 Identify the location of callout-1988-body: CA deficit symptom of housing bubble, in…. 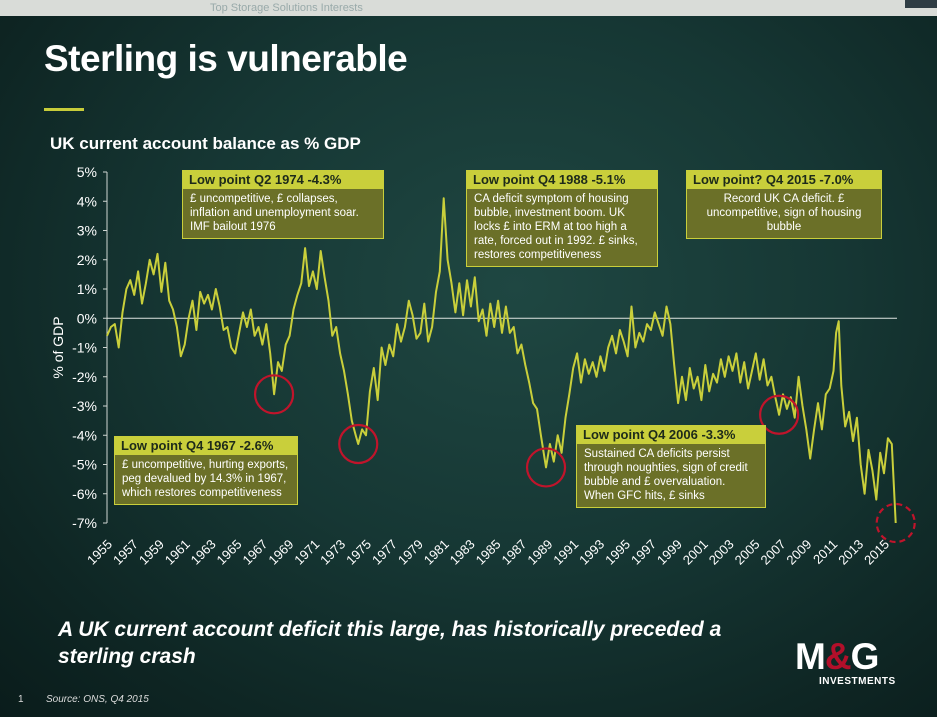
(556, 227).